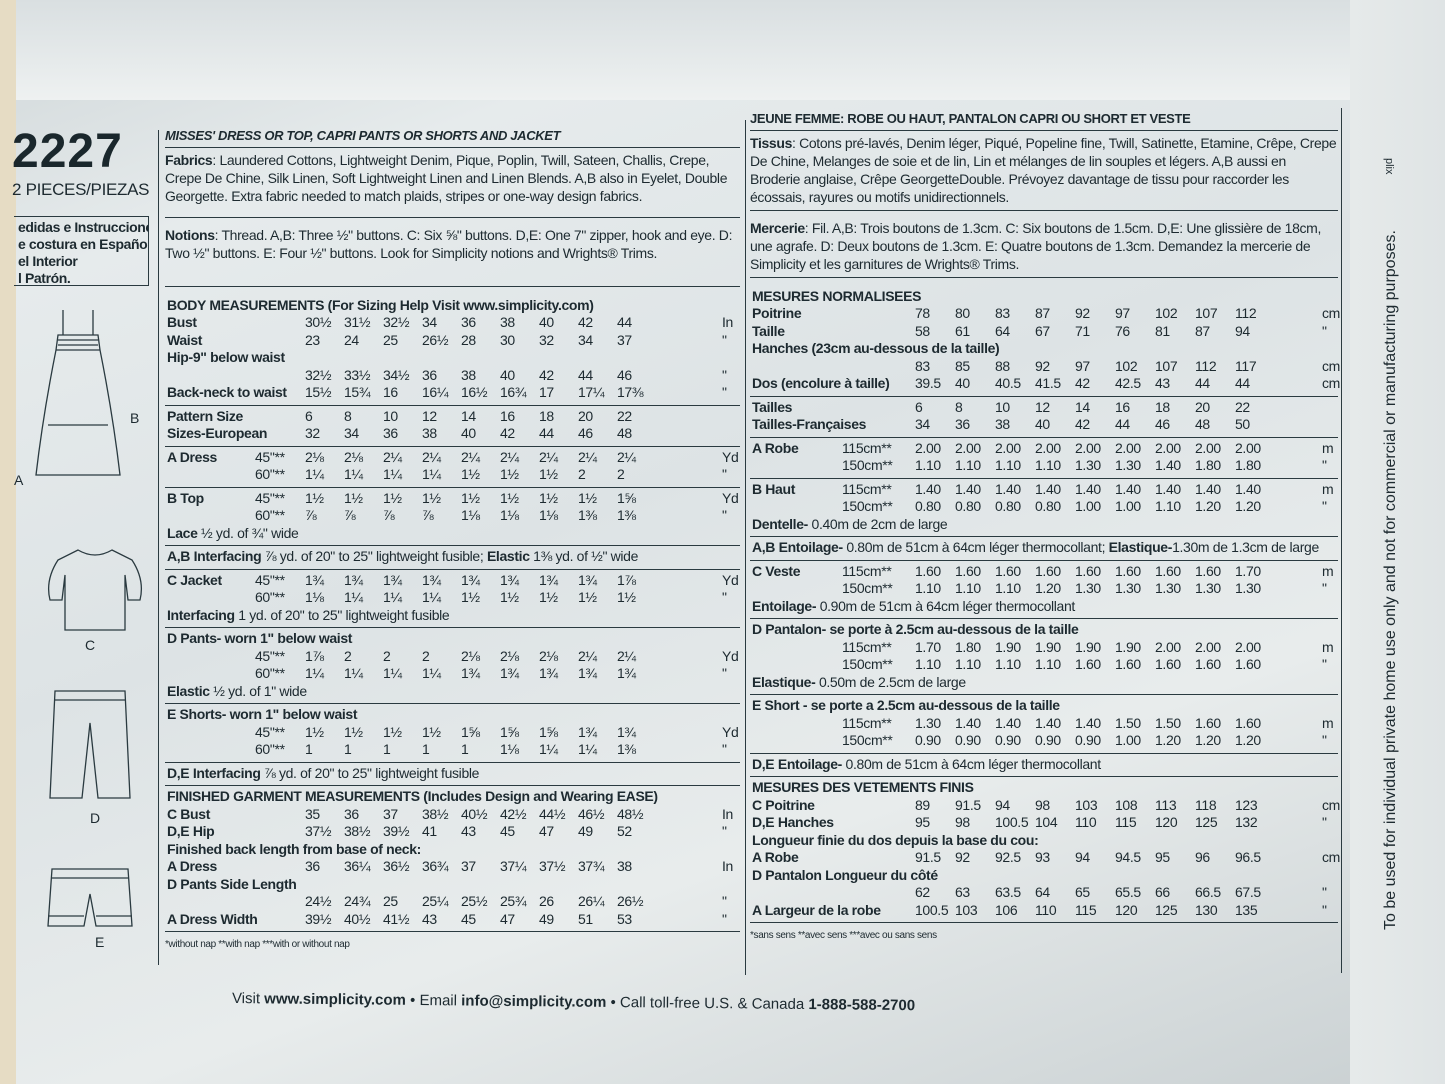 Image resolution: width=1445 pixels, height=1084 pixels. What do you see at coordinates (1208, 488) in the screenshot?
I see `size-value: 1.40` at bounding box center [1208, 488].